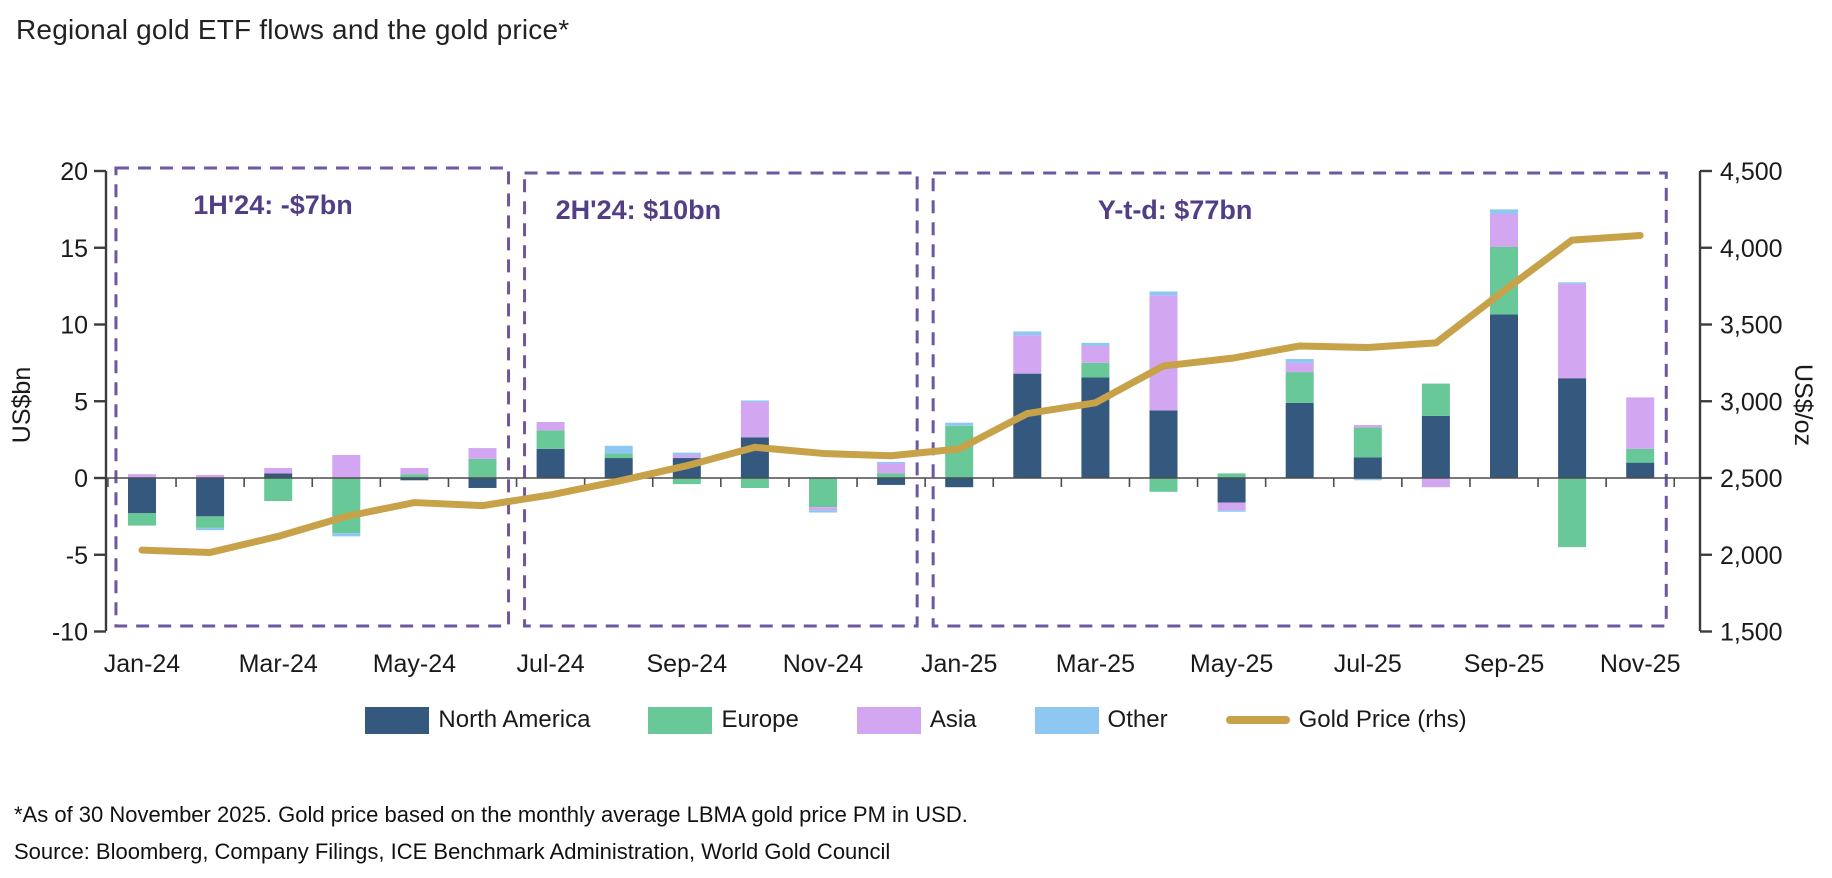  What do you see at coordinates (760, 719) in the screenshot?
I see `legend-label: Europe` at bounding box center [760, 719].